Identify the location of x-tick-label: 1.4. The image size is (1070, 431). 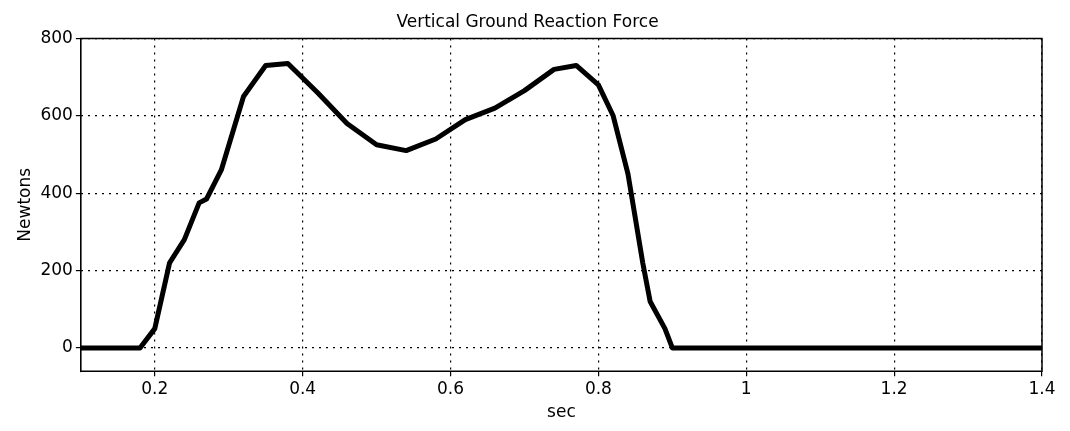
(1042, 387).